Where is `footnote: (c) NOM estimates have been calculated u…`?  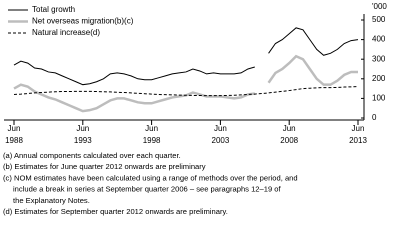
footnote: (c) NOM estimates have been calculated u… is located at coordinates (150, 177).